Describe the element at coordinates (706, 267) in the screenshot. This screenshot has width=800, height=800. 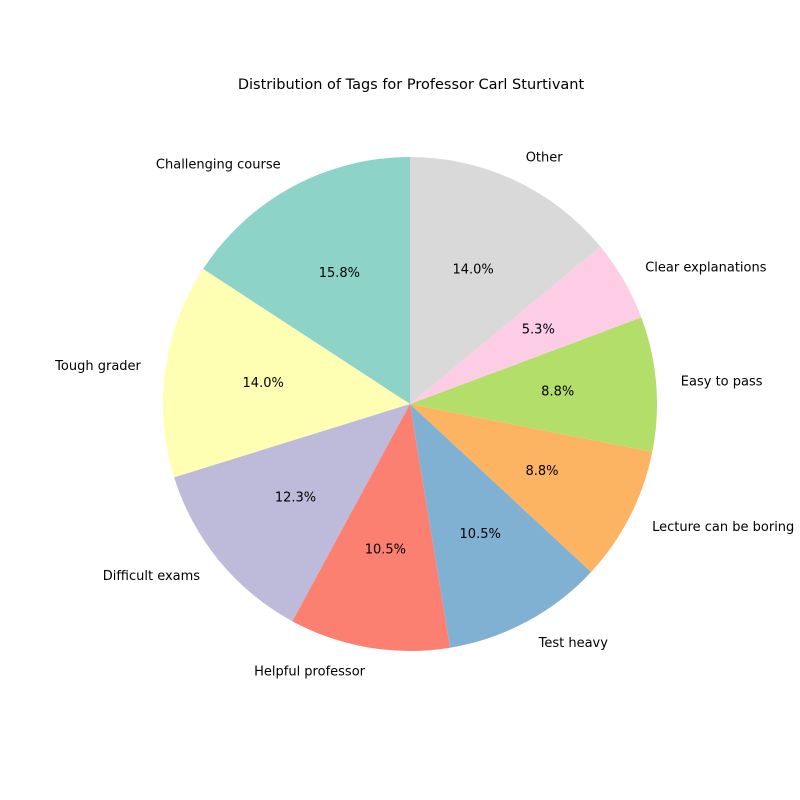
I see `slice-label-clear-explanations: Clear explanations` at that location.